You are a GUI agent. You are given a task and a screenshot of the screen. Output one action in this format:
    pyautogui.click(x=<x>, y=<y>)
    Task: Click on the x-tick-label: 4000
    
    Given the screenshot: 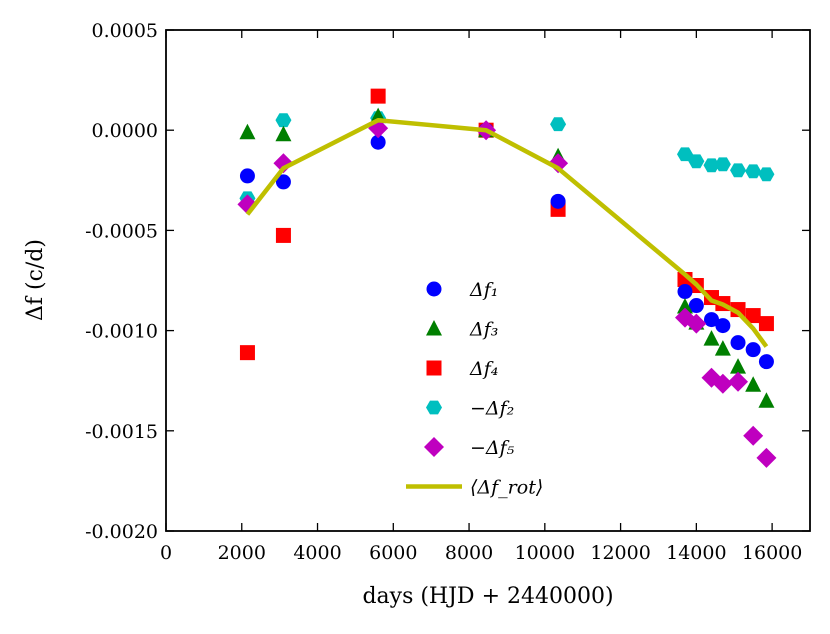 What is the action you would take?
    pyautogui.click(x=317, y=553)
    